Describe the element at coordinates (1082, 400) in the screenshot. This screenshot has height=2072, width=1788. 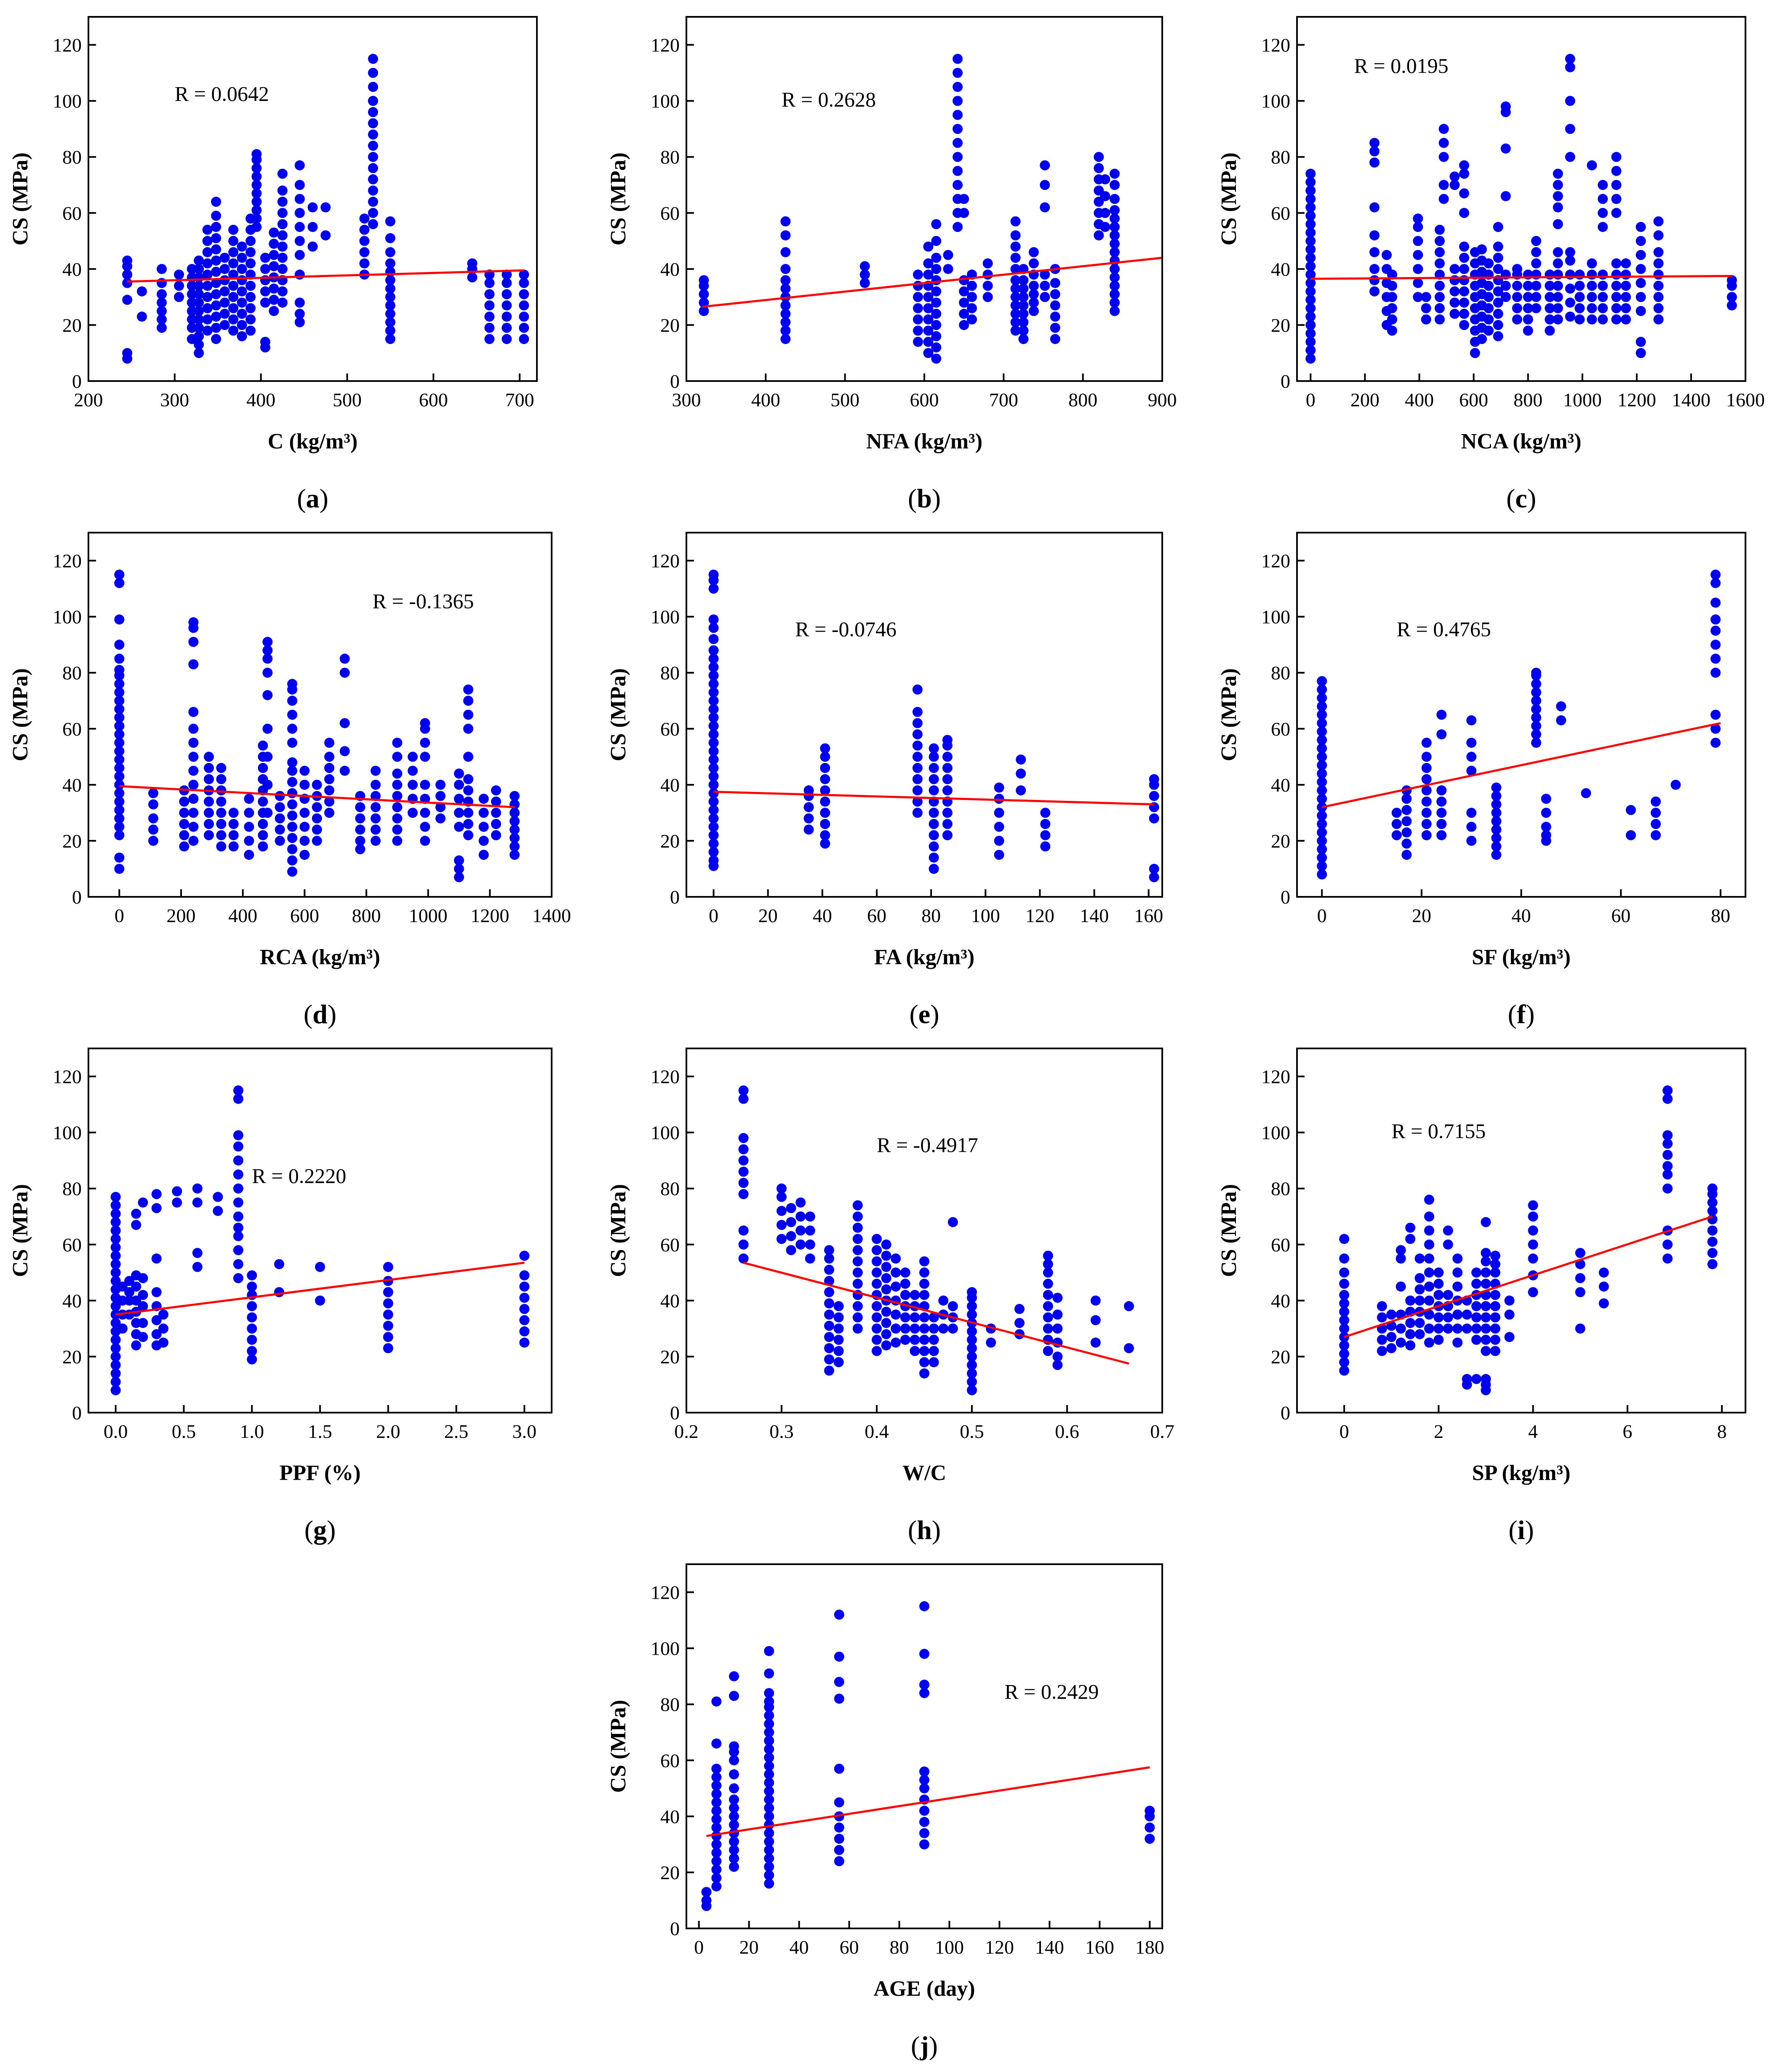
I see `x-tick-label: 800` at that location.